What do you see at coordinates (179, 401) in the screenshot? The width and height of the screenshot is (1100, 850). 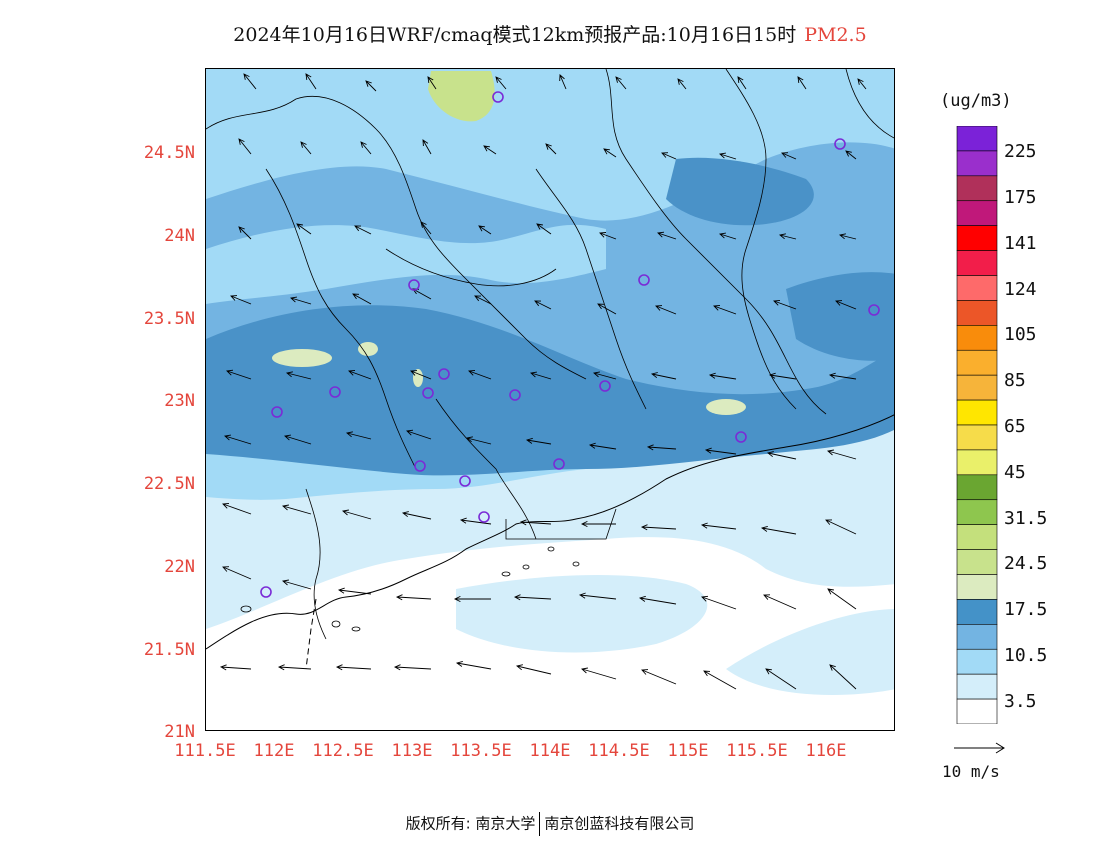 I see `lat-label: 23N` at bounding box center [179, 401].